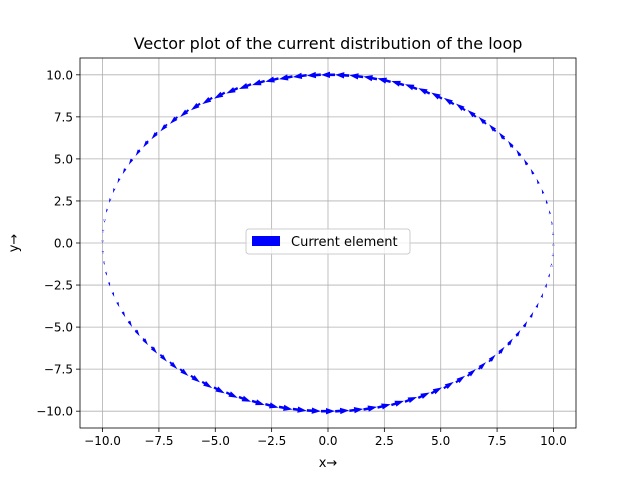 The width and height of the screenshot is (640, 484). I want to click on x-tick-label: 7.5, so click(497, 441).